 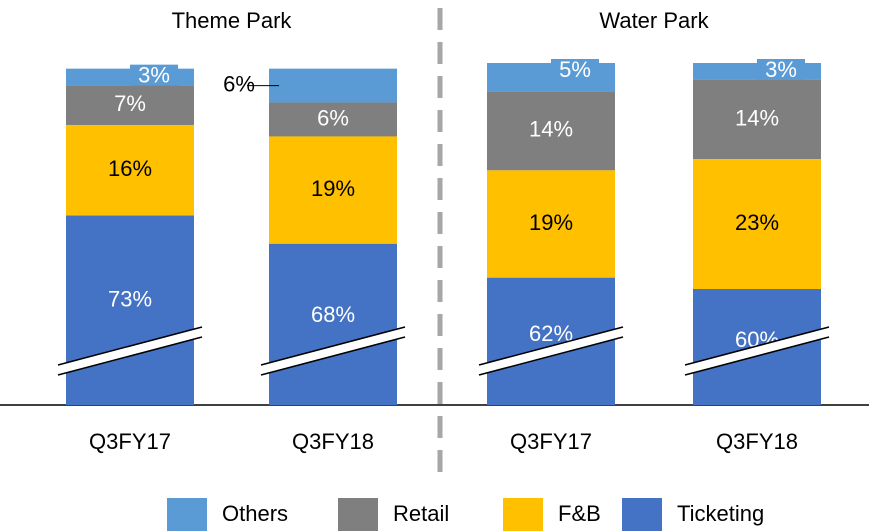 What do you see at coordinates (579, 513) in the screenshot?
I see `legend-label: F&B` at bounding box center [579, 513].